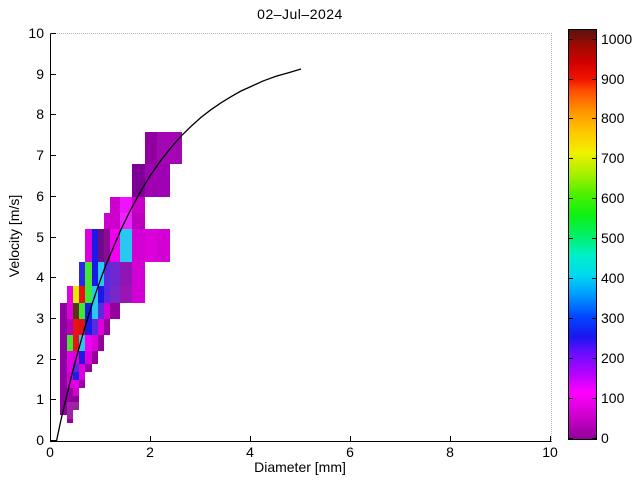 The height and width of the screenshot is (480, 640). What do you see at coordinates (36, 33) in the screenshot?
I see `y-tick-label: 10` at bounding box center [36, 33].